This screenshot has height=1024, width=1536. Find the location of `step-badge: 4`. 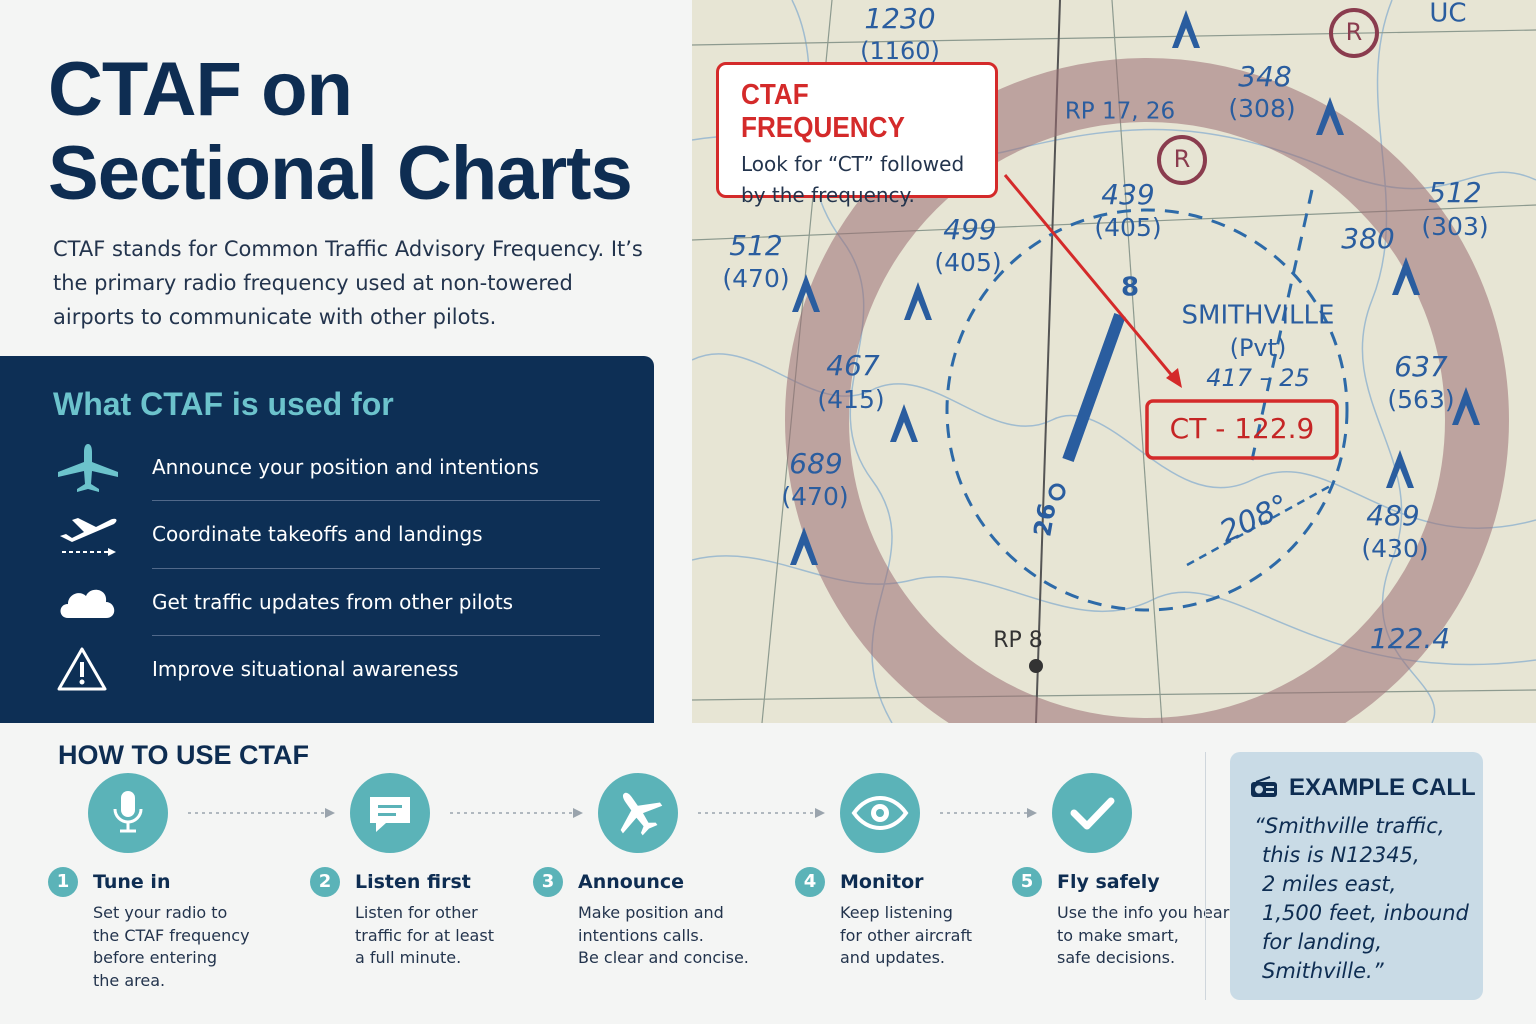

step-badge: 4 is located at coordinates (810, 882).